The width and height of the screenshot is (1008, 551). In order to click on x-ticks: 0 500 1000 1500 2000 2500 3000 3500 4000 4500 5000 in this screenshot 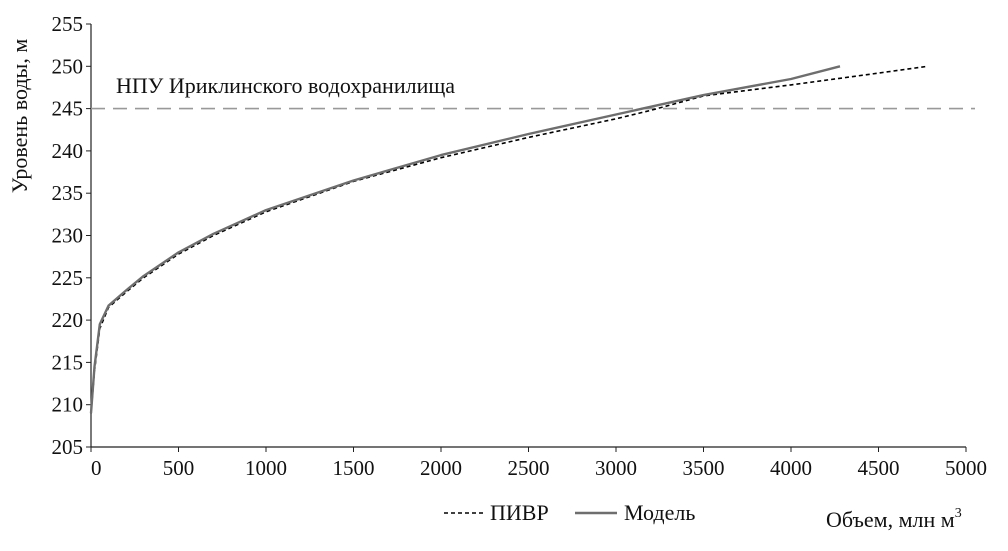, I will do `click(538, 463)`.